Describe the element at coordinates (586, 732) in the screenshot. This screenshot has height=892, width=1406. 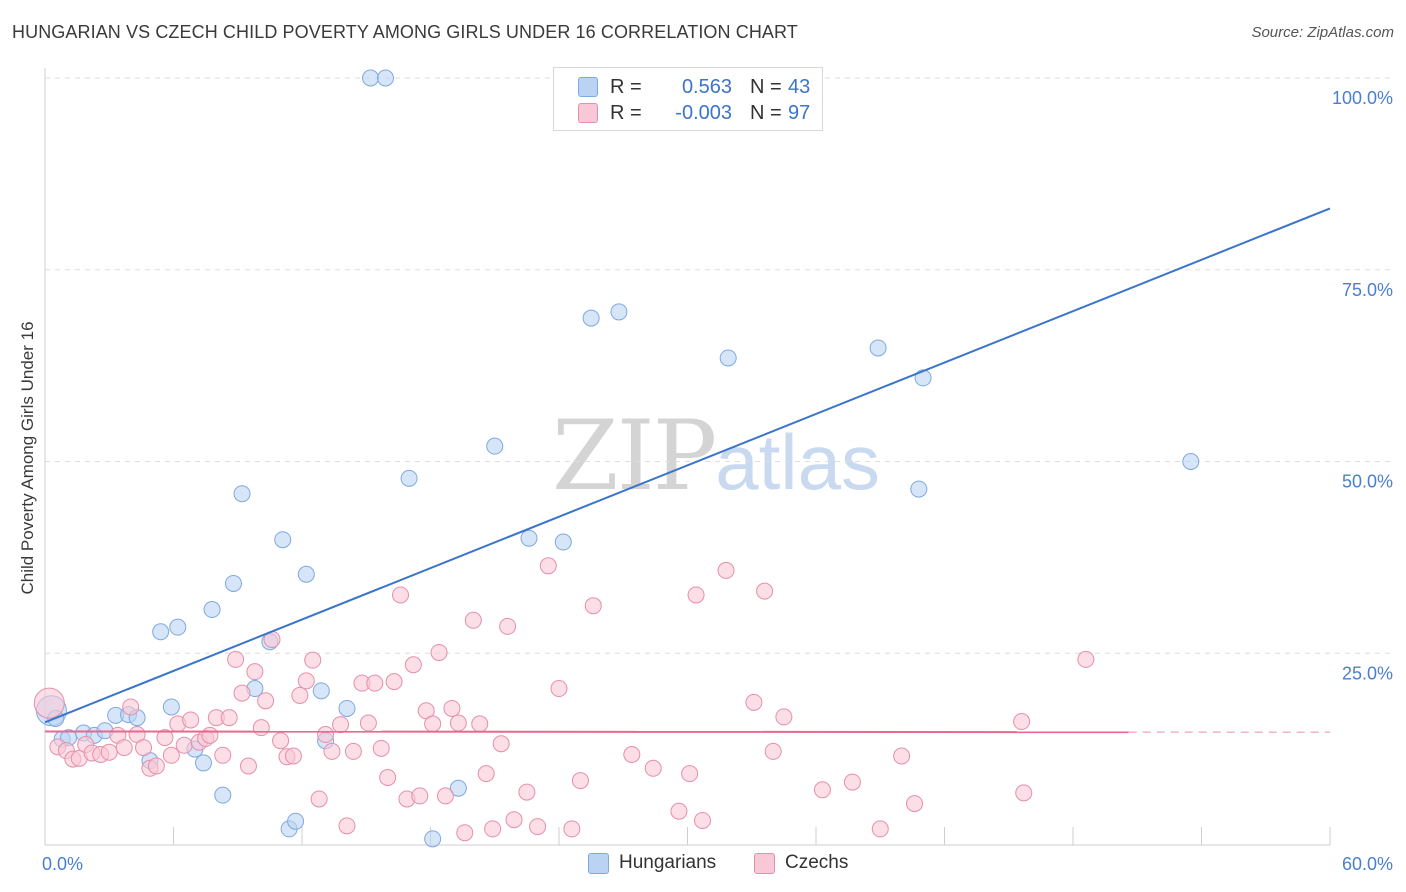
I see `trendline-czechs` at that location.